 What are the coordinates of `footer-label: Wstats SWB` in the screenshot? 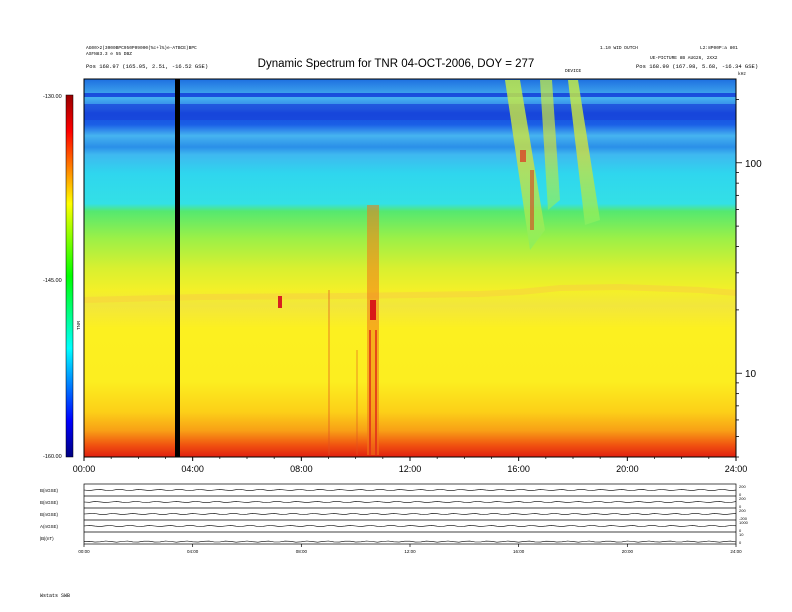 It's located at (55, 596).